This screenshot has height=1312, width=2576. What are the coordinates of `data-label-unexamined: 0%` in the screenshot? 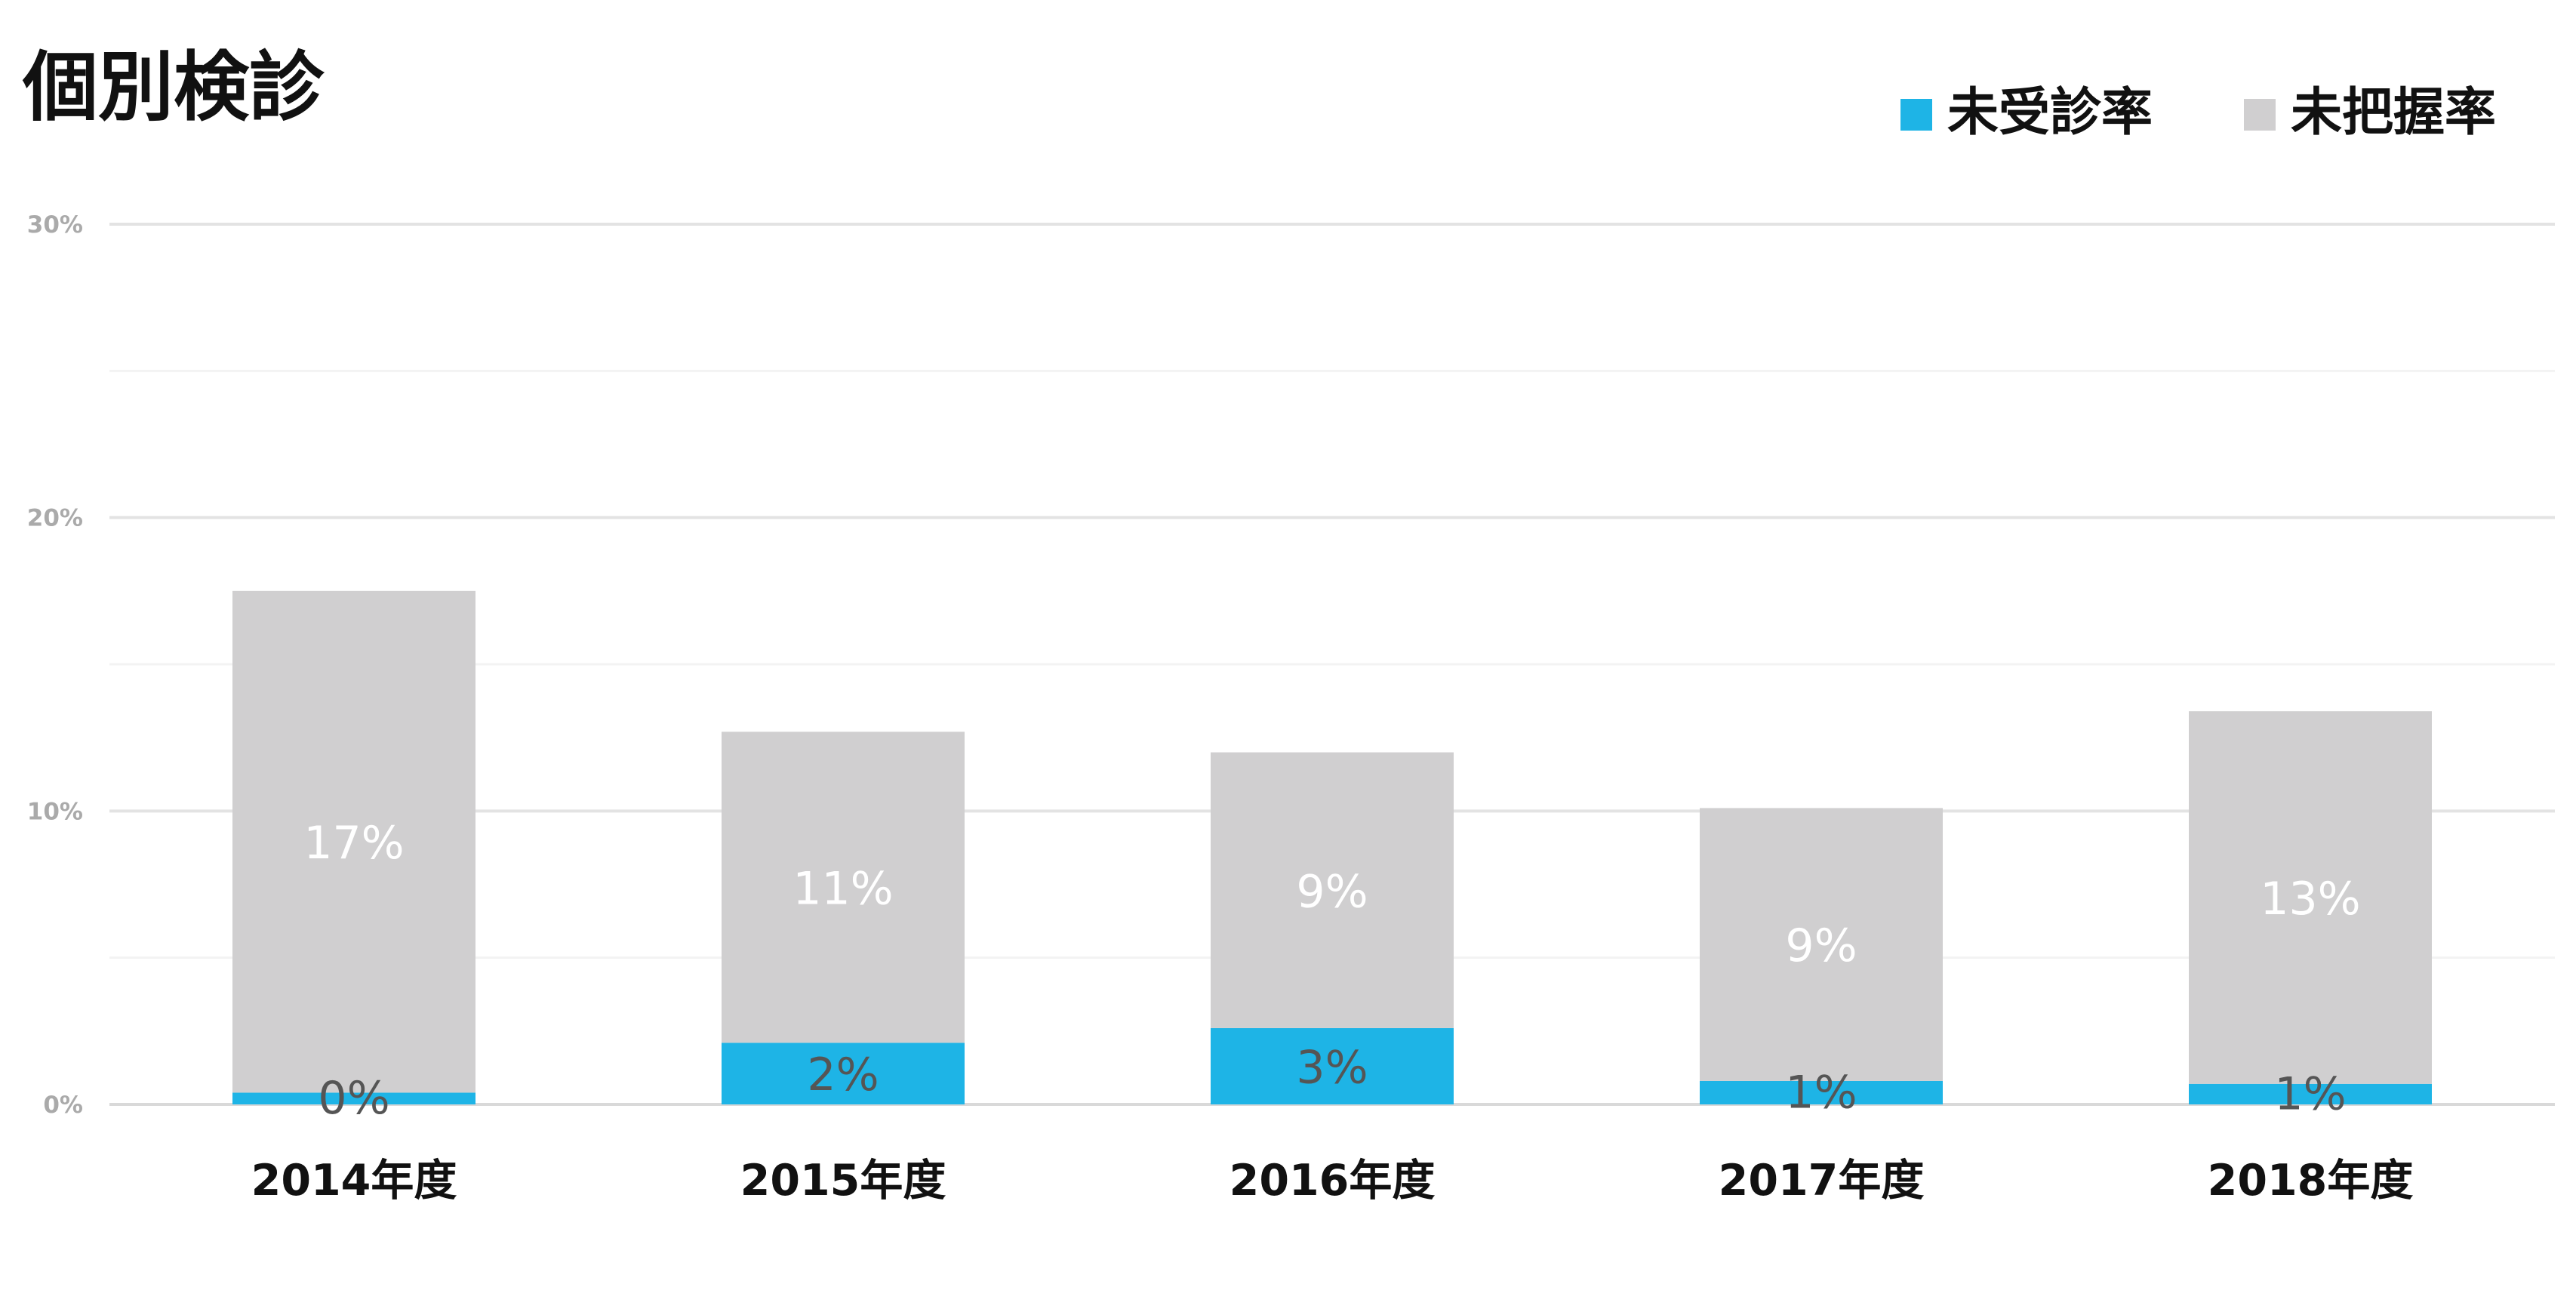 It's located at (353, 1099).